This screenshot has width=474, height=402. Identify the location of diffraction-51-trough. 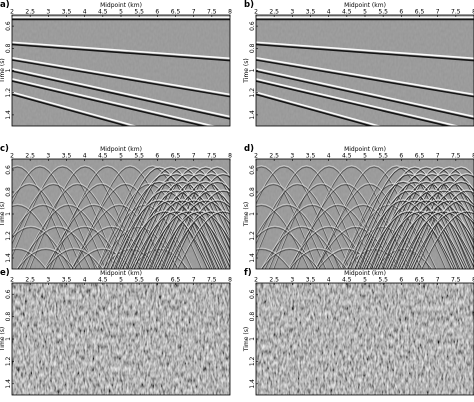
(427, 229).